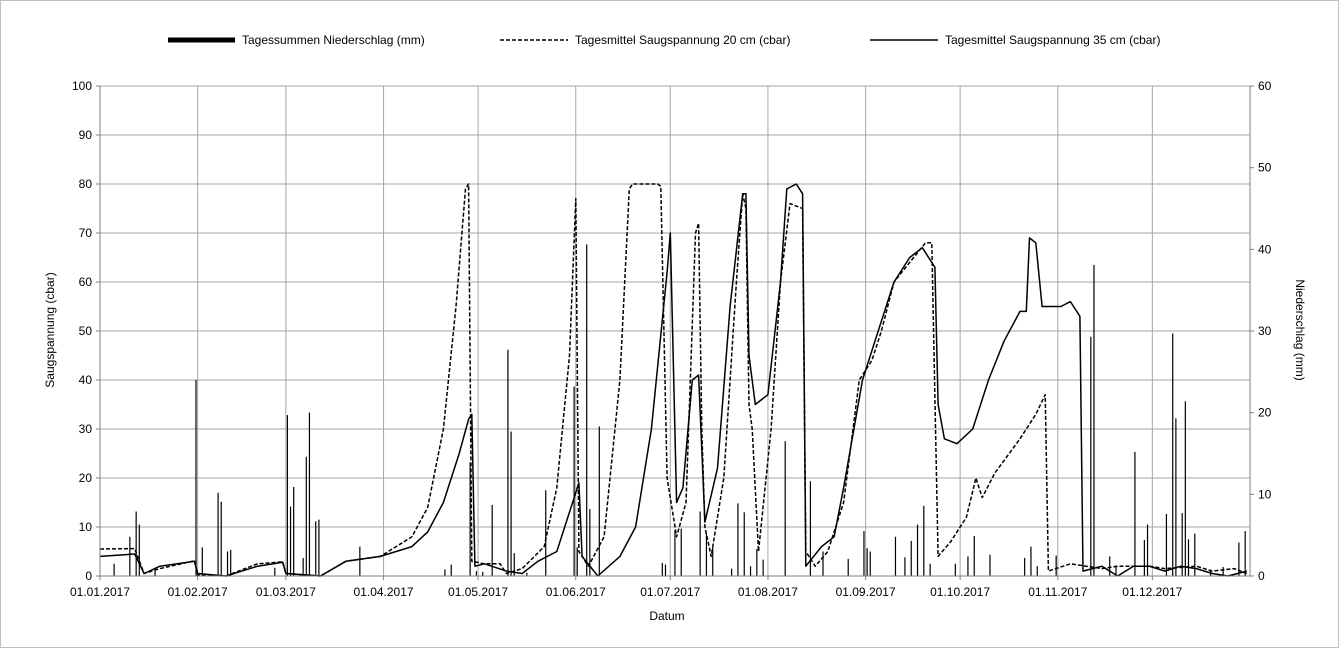 The width and height of the screenshot is (1339, 653). I want to click on x-tick-label: 01.09.2017, so click(866, 592).